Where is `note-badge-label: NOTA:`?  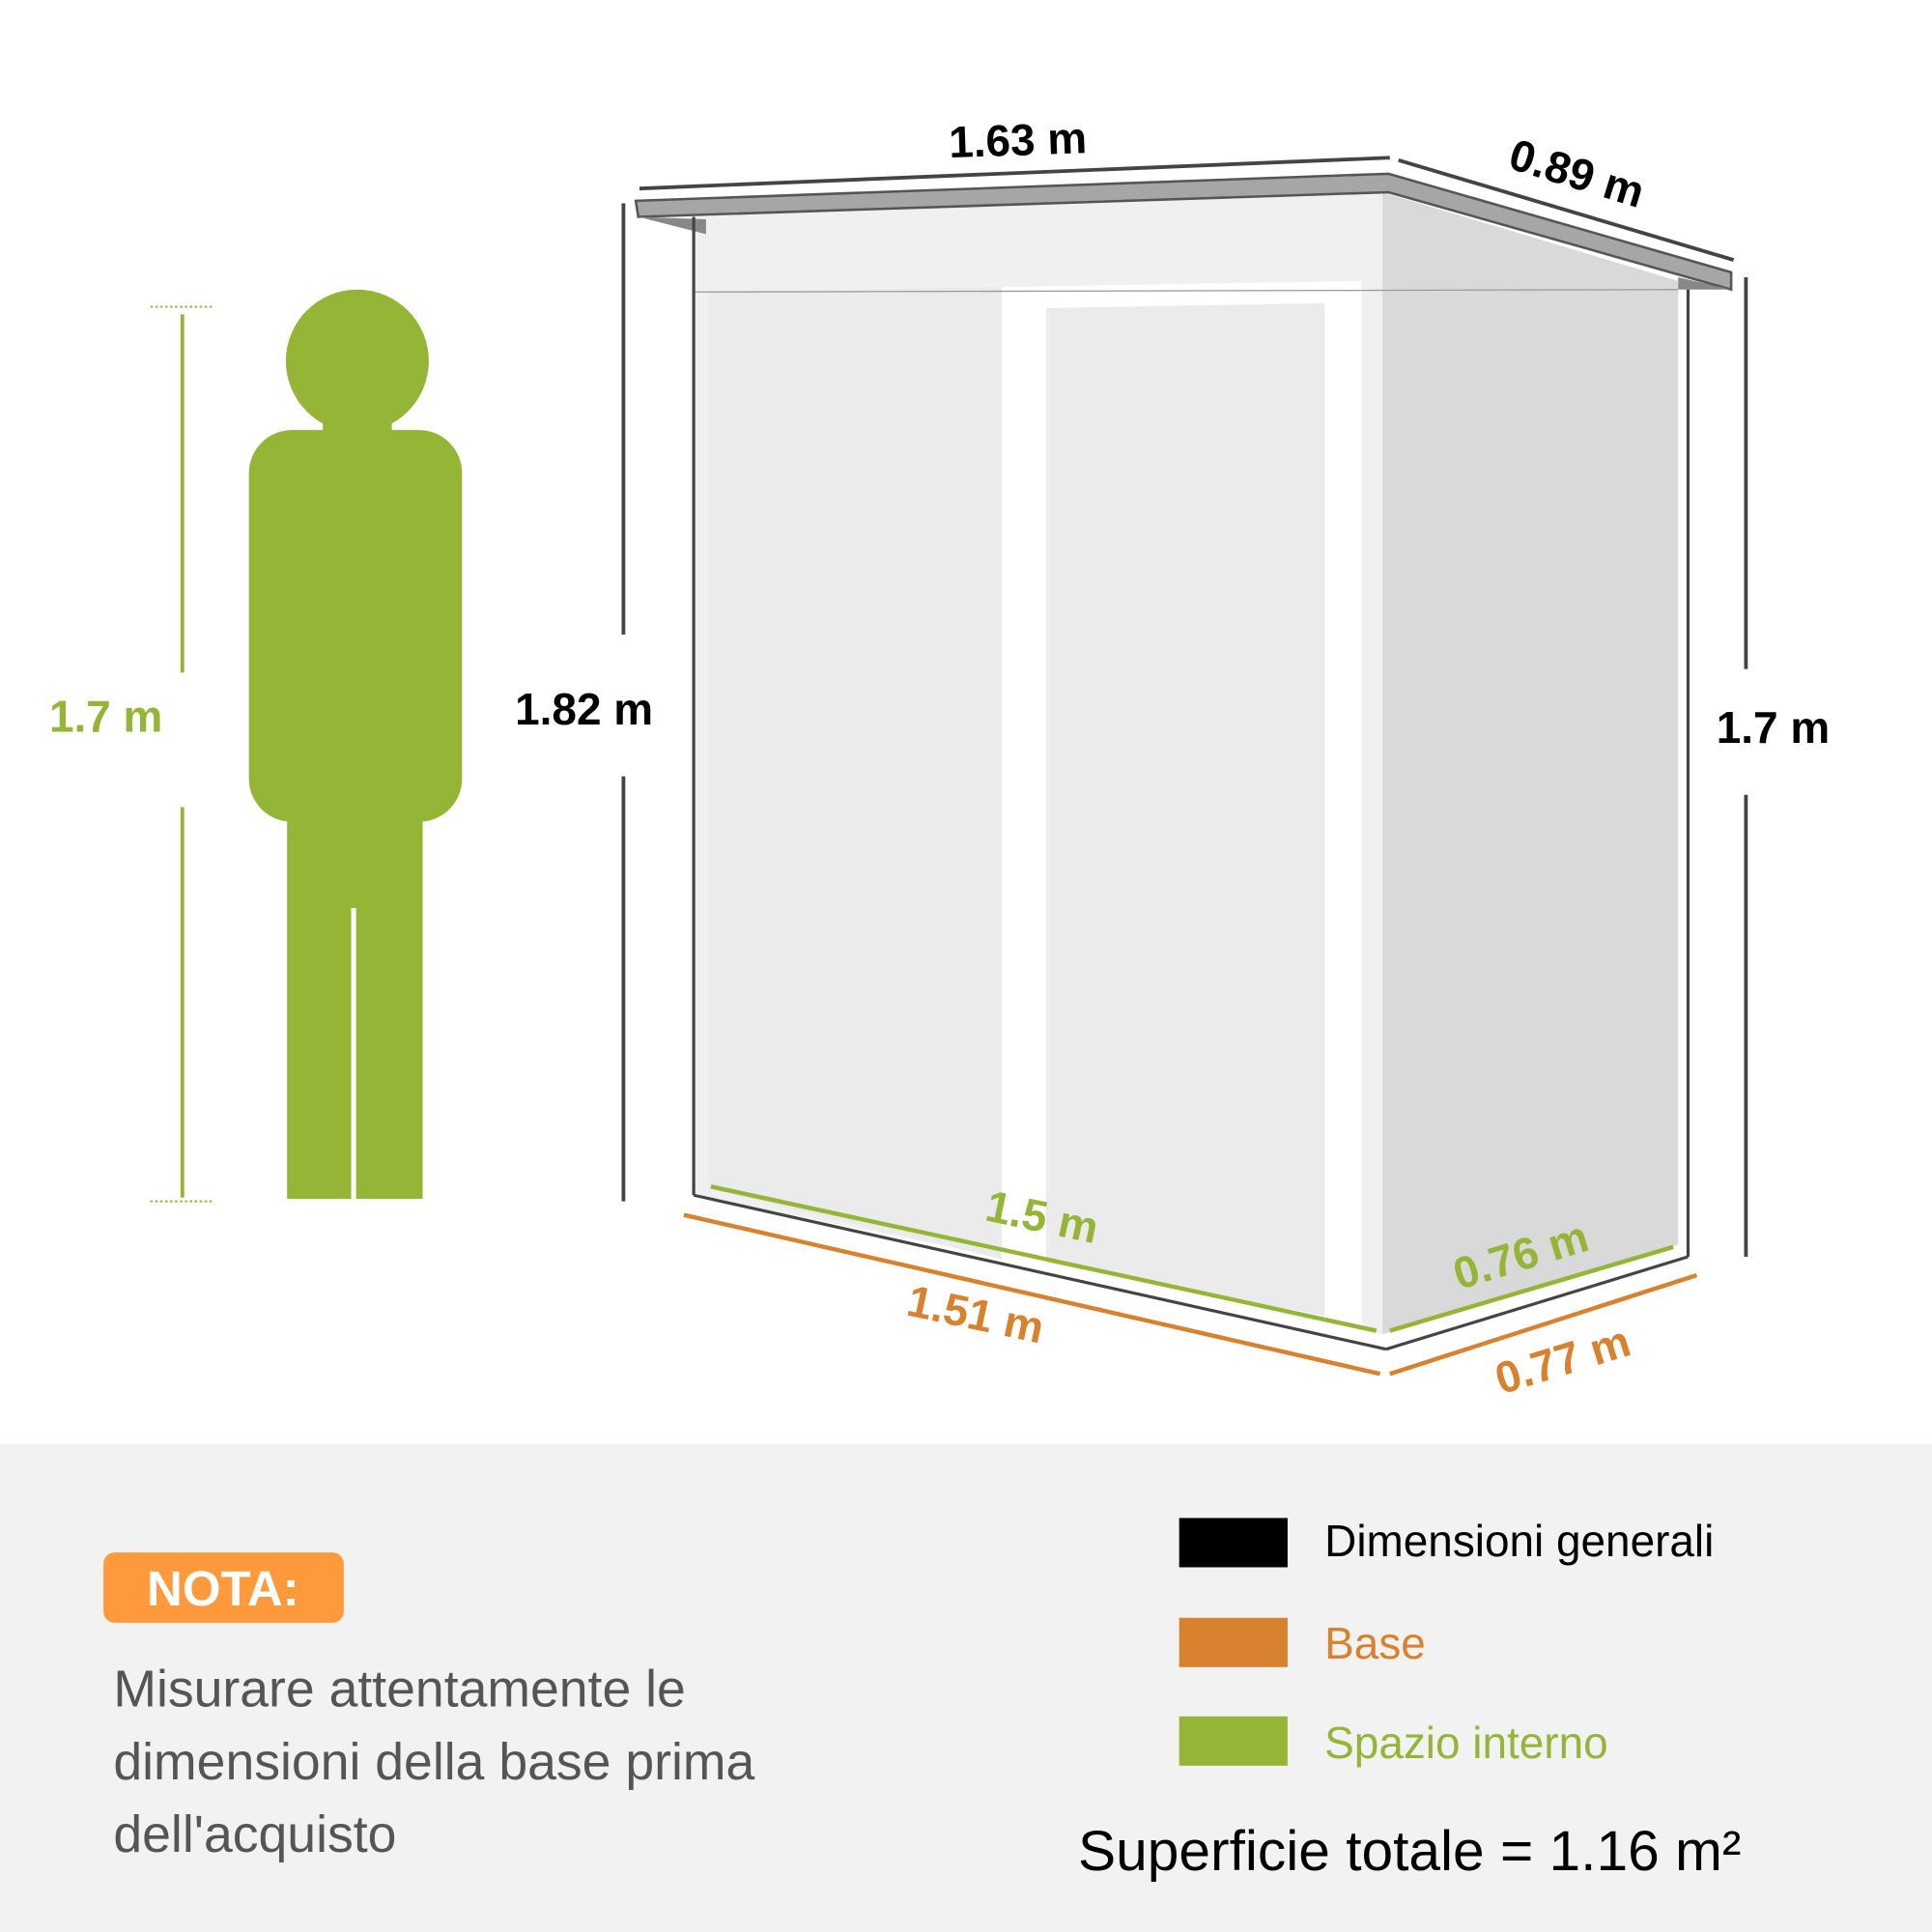 note-badge-label: NOTA: is located at coordinates (223, 1588).